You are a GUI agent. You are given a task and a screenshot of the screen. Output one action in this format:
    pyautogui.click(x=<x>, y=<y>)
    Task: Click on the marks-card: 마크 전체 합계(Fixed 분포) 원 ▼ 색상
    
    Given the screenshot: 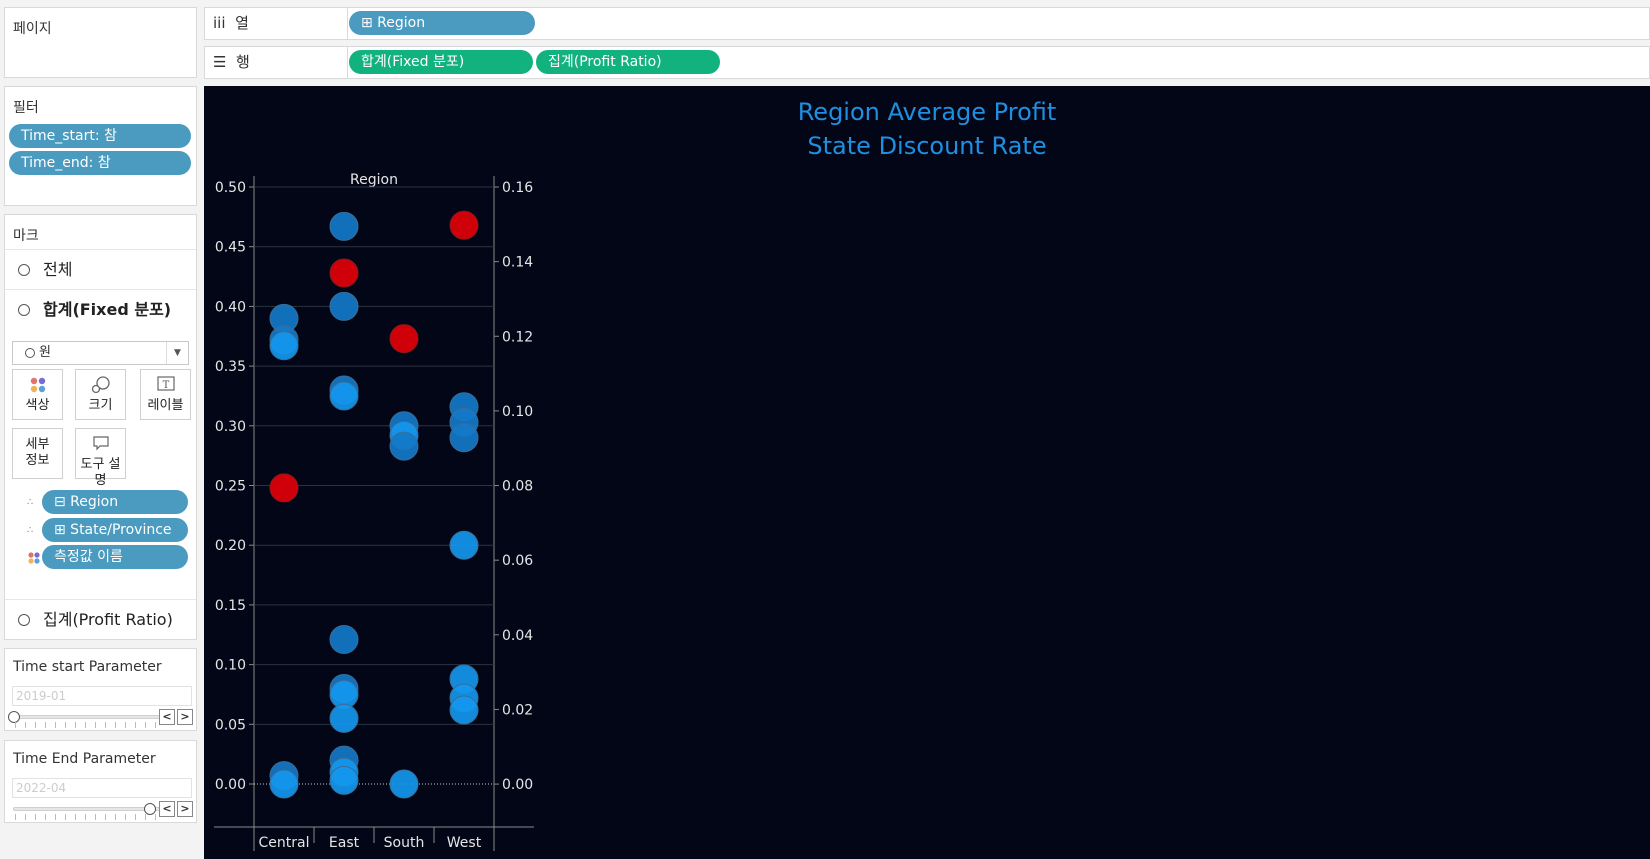 What is the action you would take?
    pyautogui.click(x=100, y=427)
    